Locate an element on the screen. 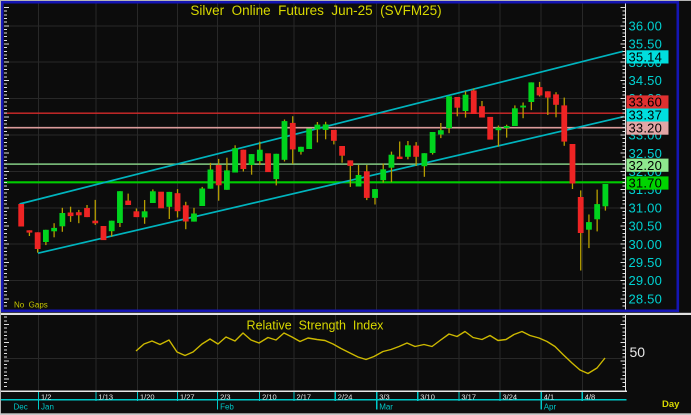 This screenshot has width=691, height=415. svg-text: 32.20 is located at coordinates (646, 165).